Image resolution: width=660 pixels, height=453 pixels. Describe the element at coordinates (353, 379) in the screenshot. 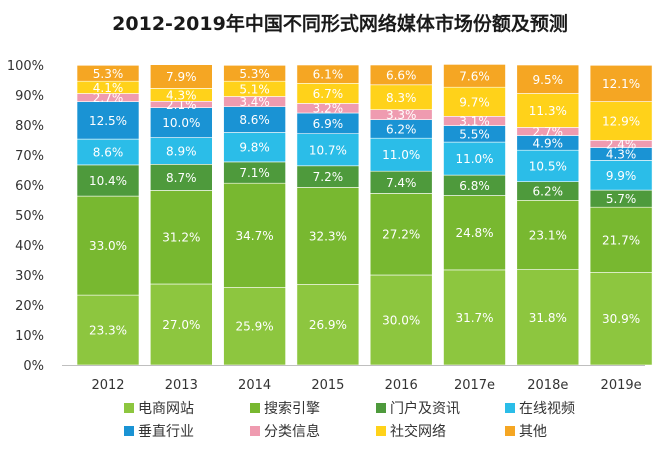

I see `x-axis: 2012 2013 2014 2015 2016 2017e 2018e 2019e` at that location.